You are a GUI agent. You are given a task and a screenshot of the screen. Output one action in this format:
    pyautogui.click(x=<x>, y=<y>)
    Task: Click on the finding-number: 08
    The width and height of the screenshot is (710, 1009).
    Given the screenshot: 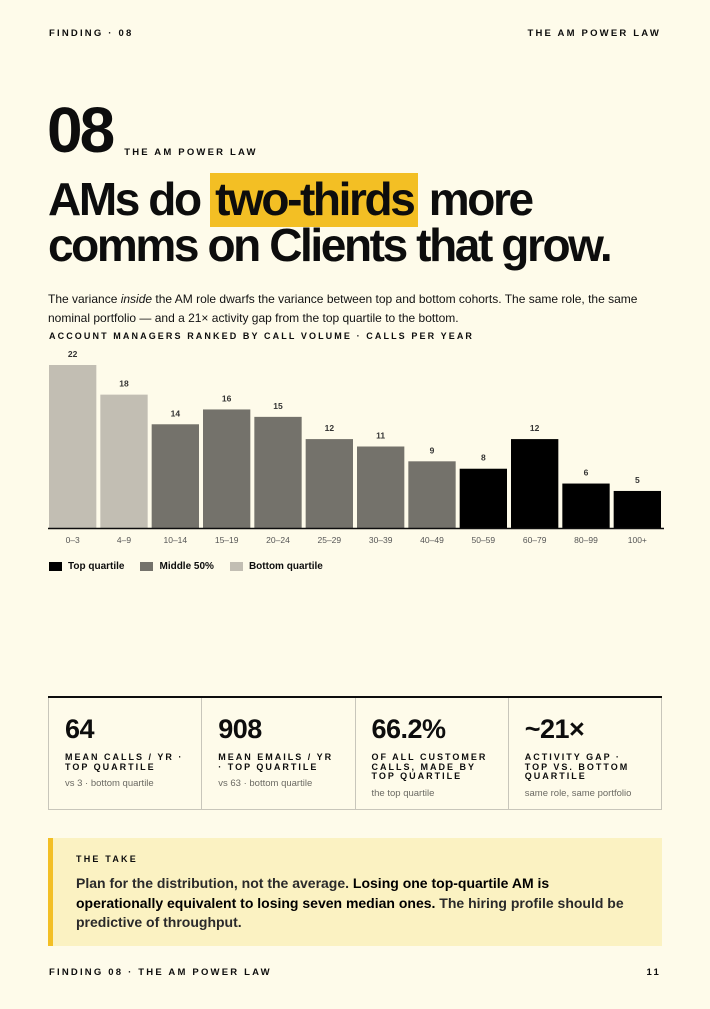 What is the action you would take?
    pyautogui.click(x=81, y=130)
    